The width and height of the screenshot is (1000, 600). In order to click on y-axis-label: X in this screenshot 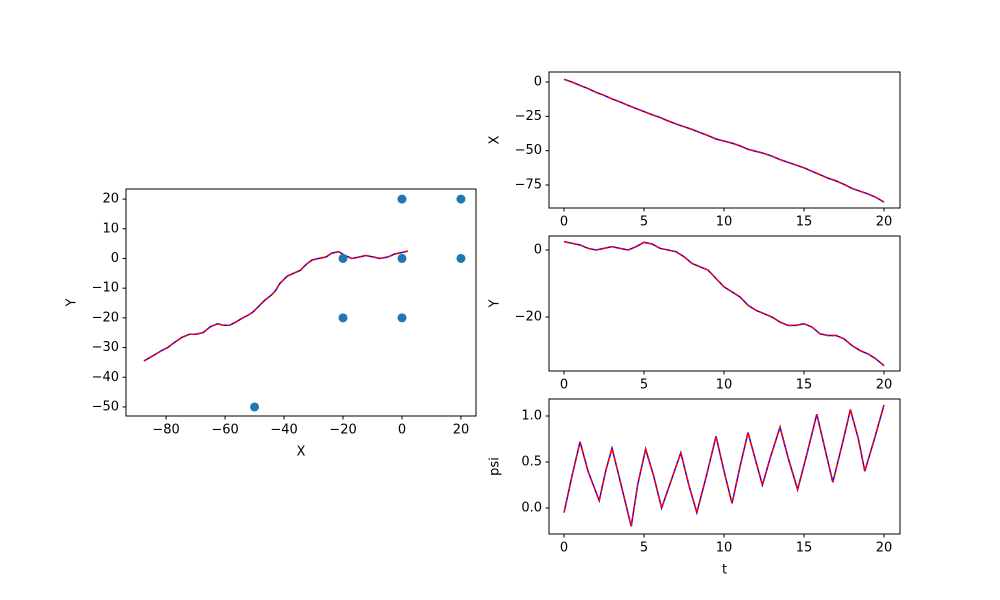, I will do `click(495, 139)`.